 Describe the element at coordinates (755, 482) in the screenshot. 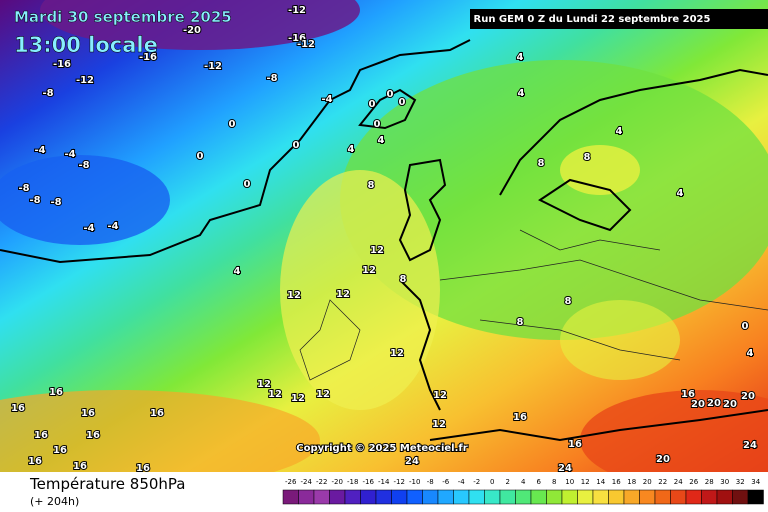

I see `legend-tick-label: 34` at that location.